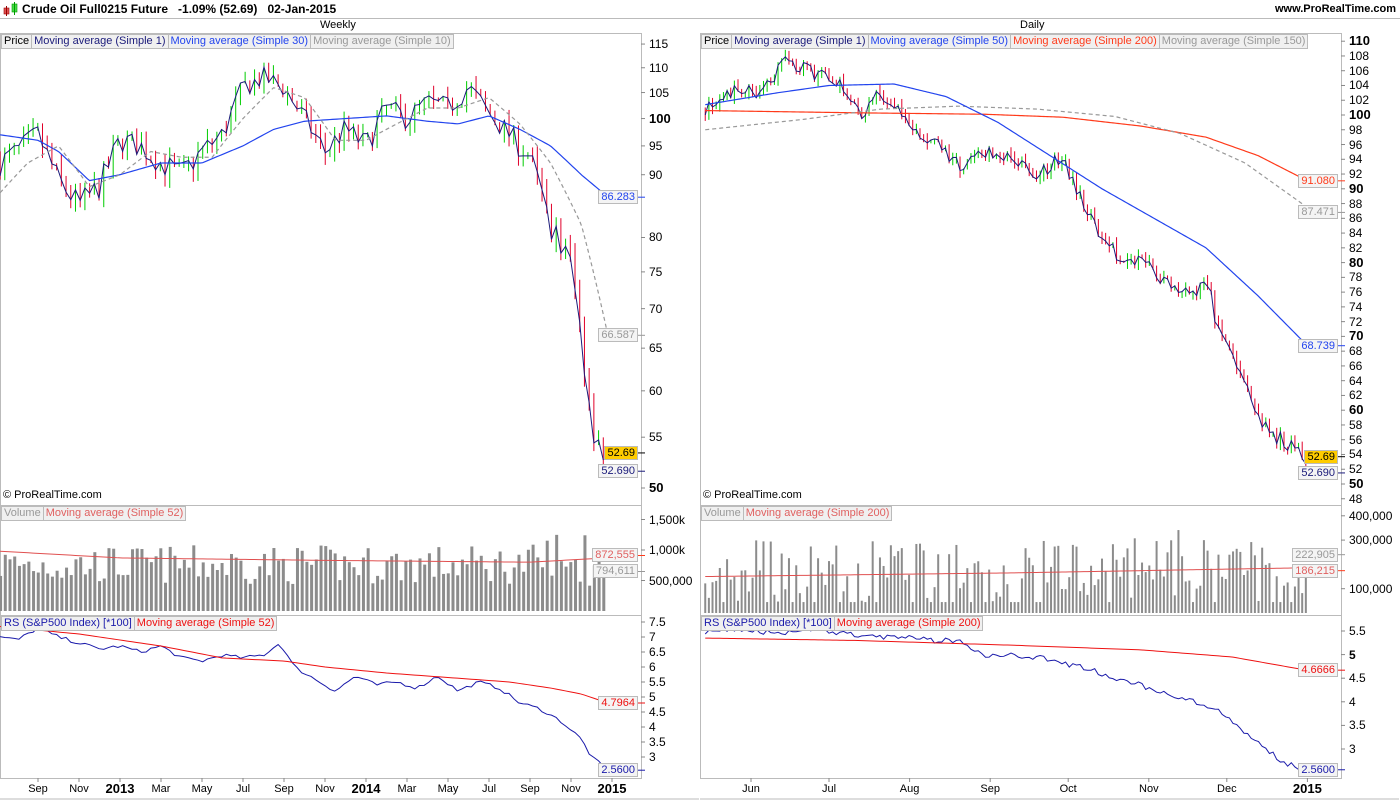  What do you see at coordinates (1356, 277) in the screenshot?
I see `y-tick-label: 78` at bounding box center [1356, 277].